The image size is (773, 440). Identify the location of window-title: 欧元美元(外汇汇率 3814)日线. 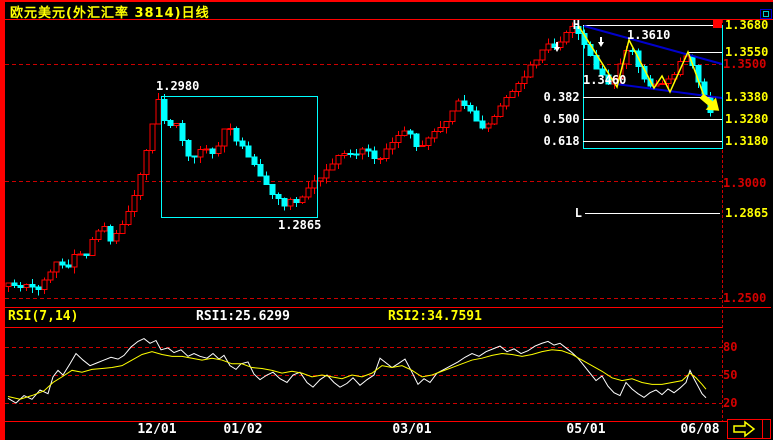
(110, 13).